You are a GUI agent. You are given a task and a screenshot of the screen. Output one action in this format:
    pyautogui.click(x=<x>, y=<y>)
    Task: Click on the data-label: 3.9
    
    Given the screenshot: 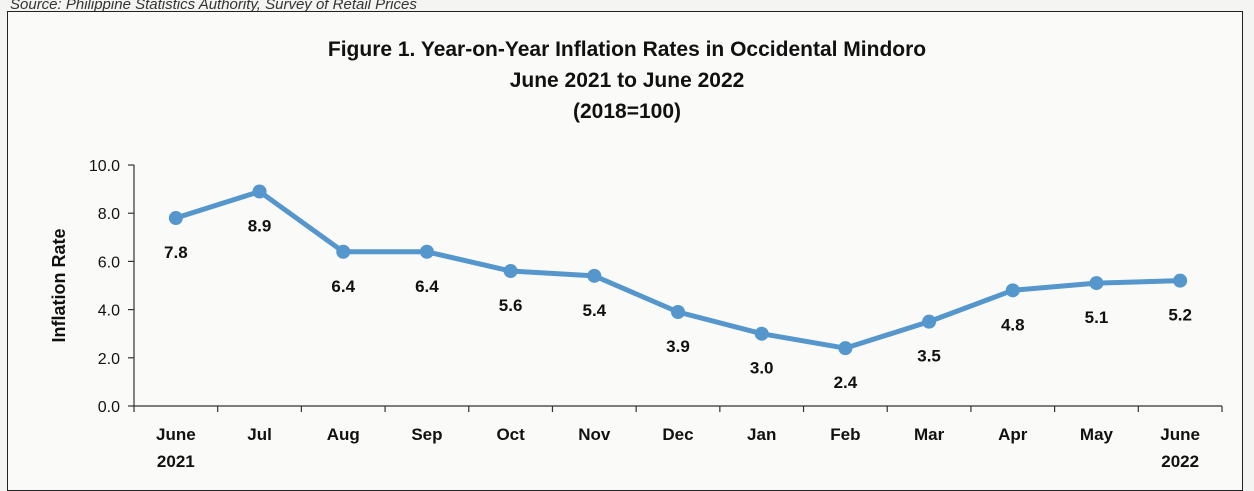 What is the action you would take?
    pyautogui.click(x=678, y=346)
    